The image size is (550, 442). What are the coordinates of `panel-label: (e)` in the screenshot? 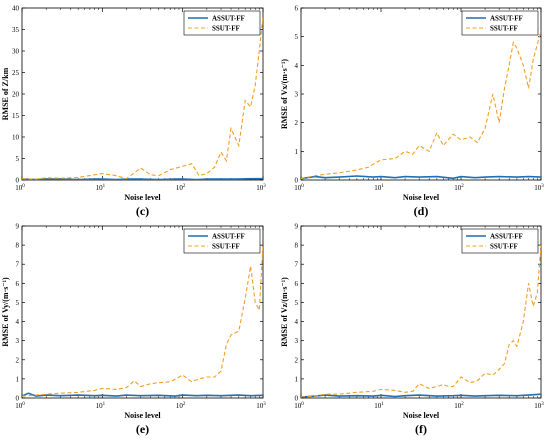 It's located at (142, 429).